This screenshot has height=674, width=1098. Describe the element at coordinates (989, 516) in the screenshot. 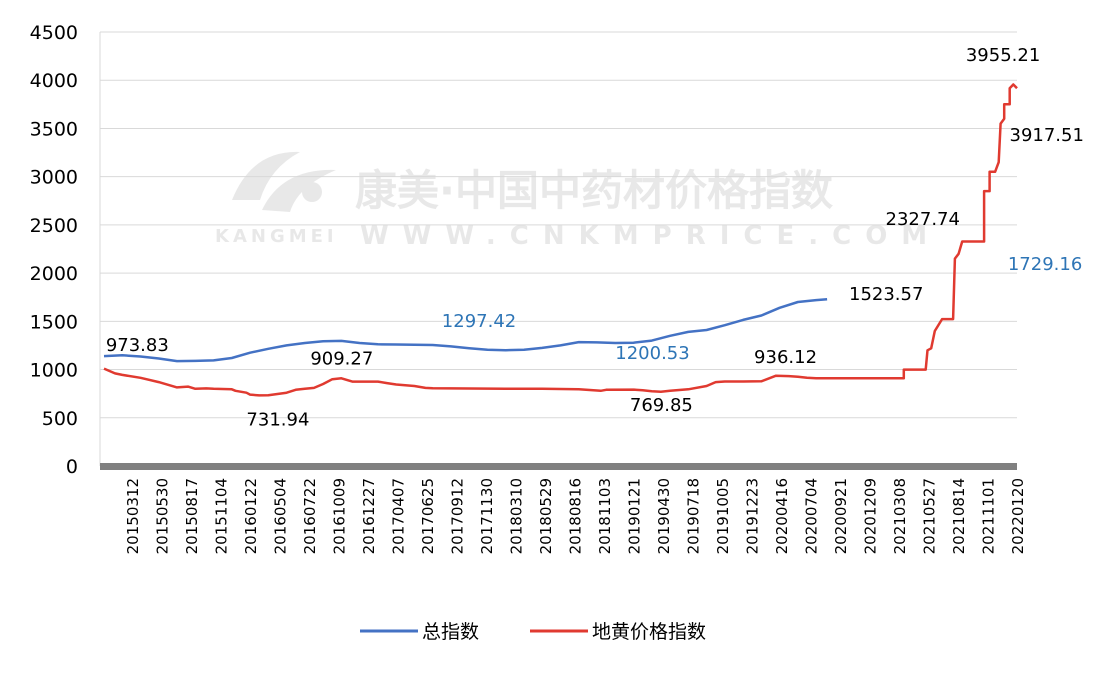

I see `x-tick-label: 20211101` at that location.